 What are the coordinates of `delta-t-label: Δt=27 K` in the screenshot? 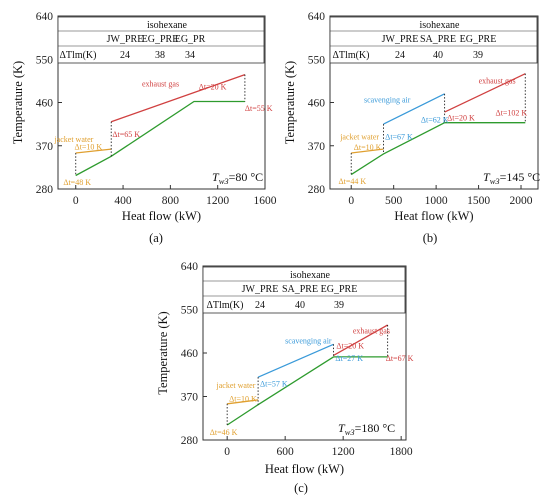 It's located at (349, 358).